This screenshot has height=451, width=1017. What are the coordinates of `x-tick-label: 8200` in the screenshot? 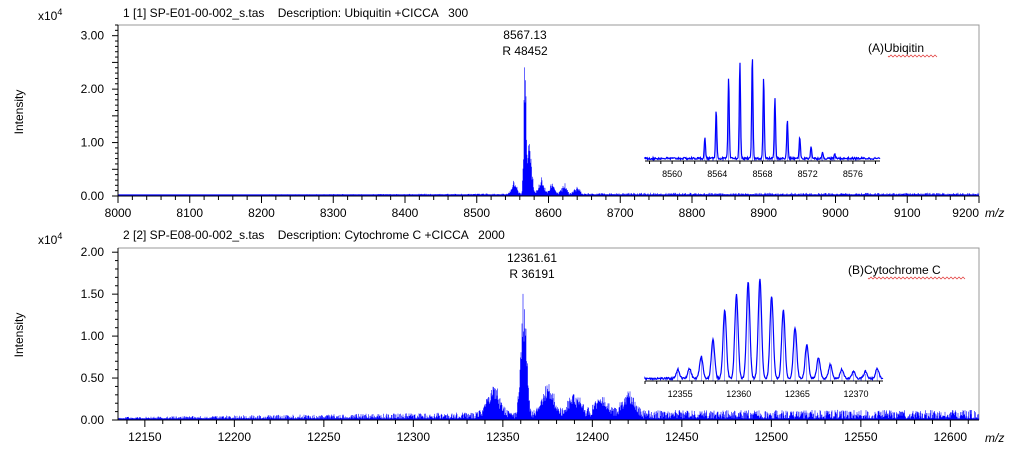 It's located at (261, 213).